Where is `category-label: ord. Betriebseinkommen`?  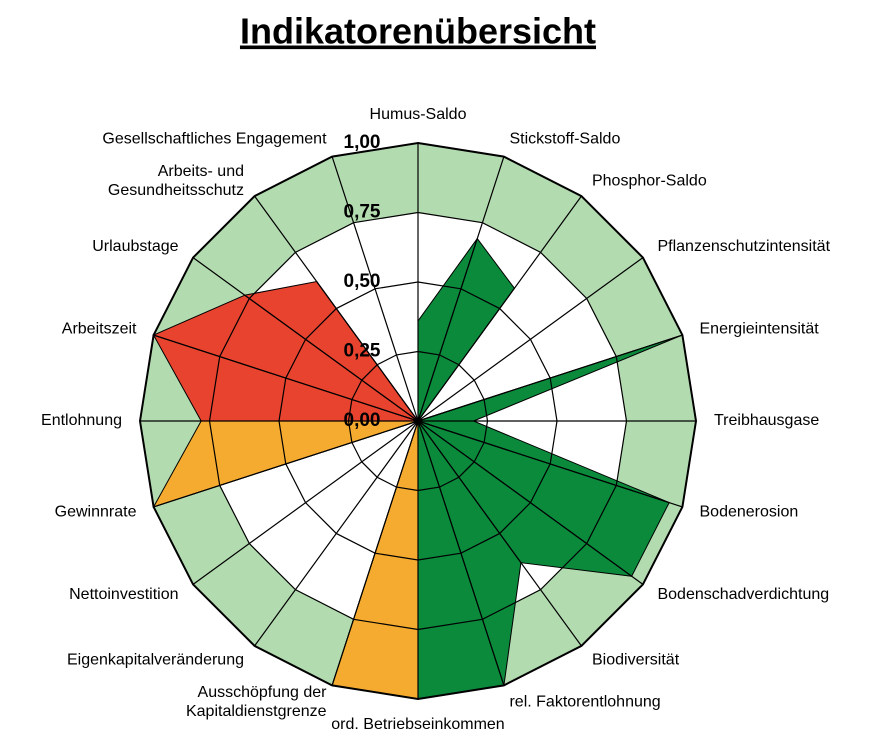
category-label: ord. Betriebseinkommen is located at coordinates (417, 724).